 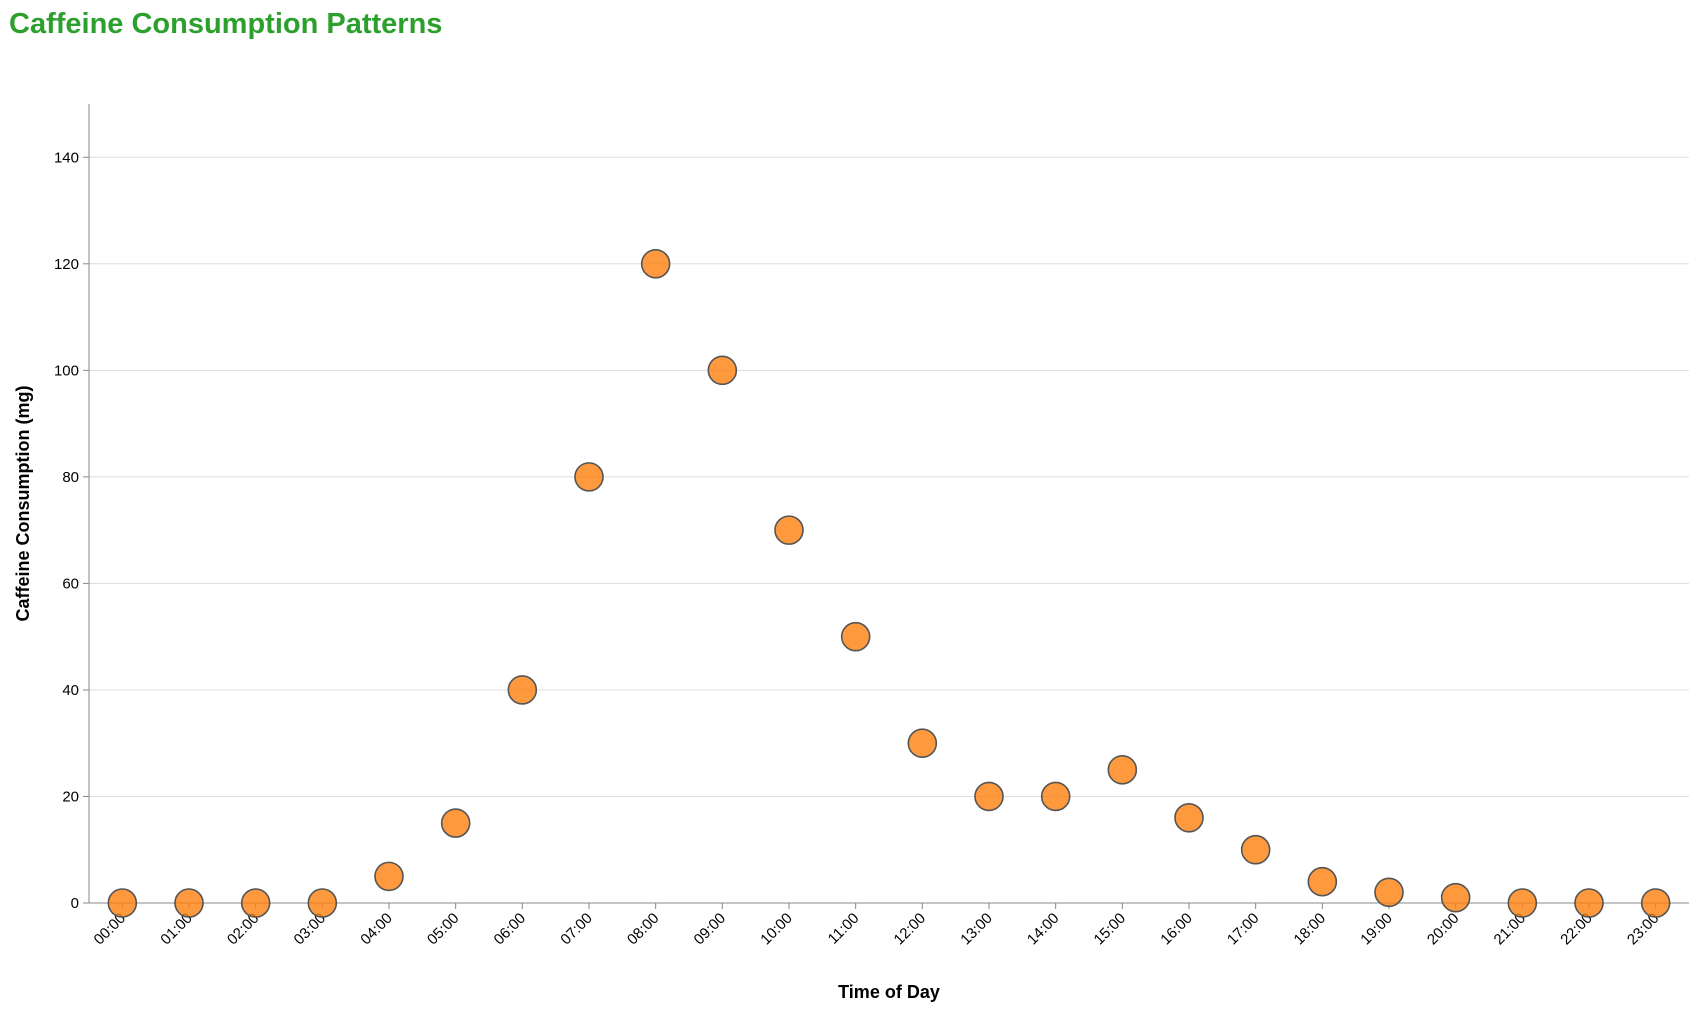 What do you see at coordinates (776, 929) in the screenshot?
I see `x-tick-label: 10:00` at bounding box center [776, 929].